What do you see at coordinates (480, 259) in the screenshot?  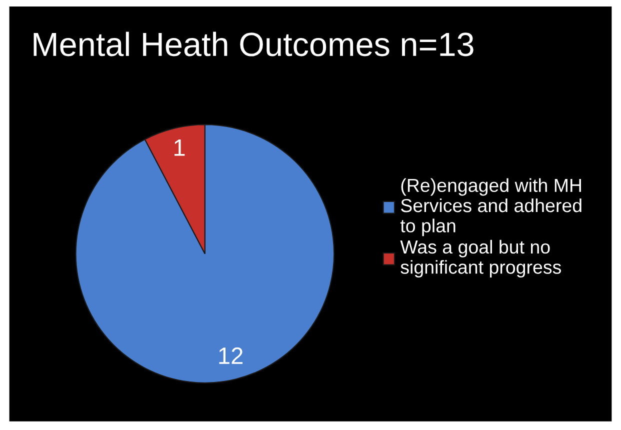 I see `legend-label: Was a goal but no significant progress` at bounding box center [480, 259].